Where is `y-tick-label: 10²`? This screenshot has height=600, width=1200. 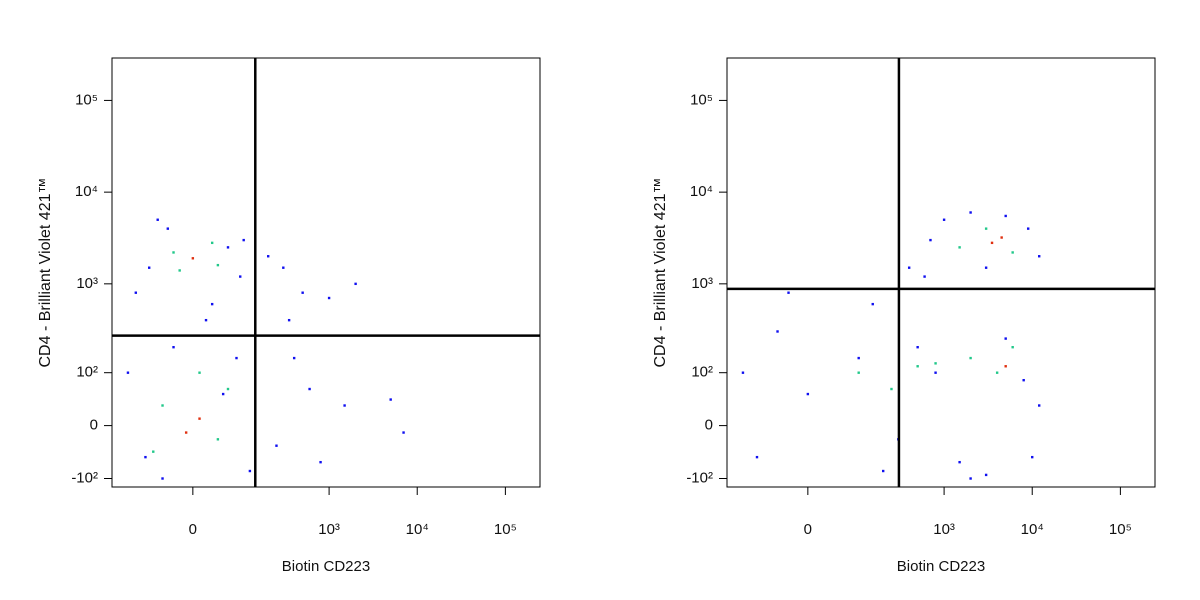
y-tick-label: 10² is located at coordinates (87, 372).